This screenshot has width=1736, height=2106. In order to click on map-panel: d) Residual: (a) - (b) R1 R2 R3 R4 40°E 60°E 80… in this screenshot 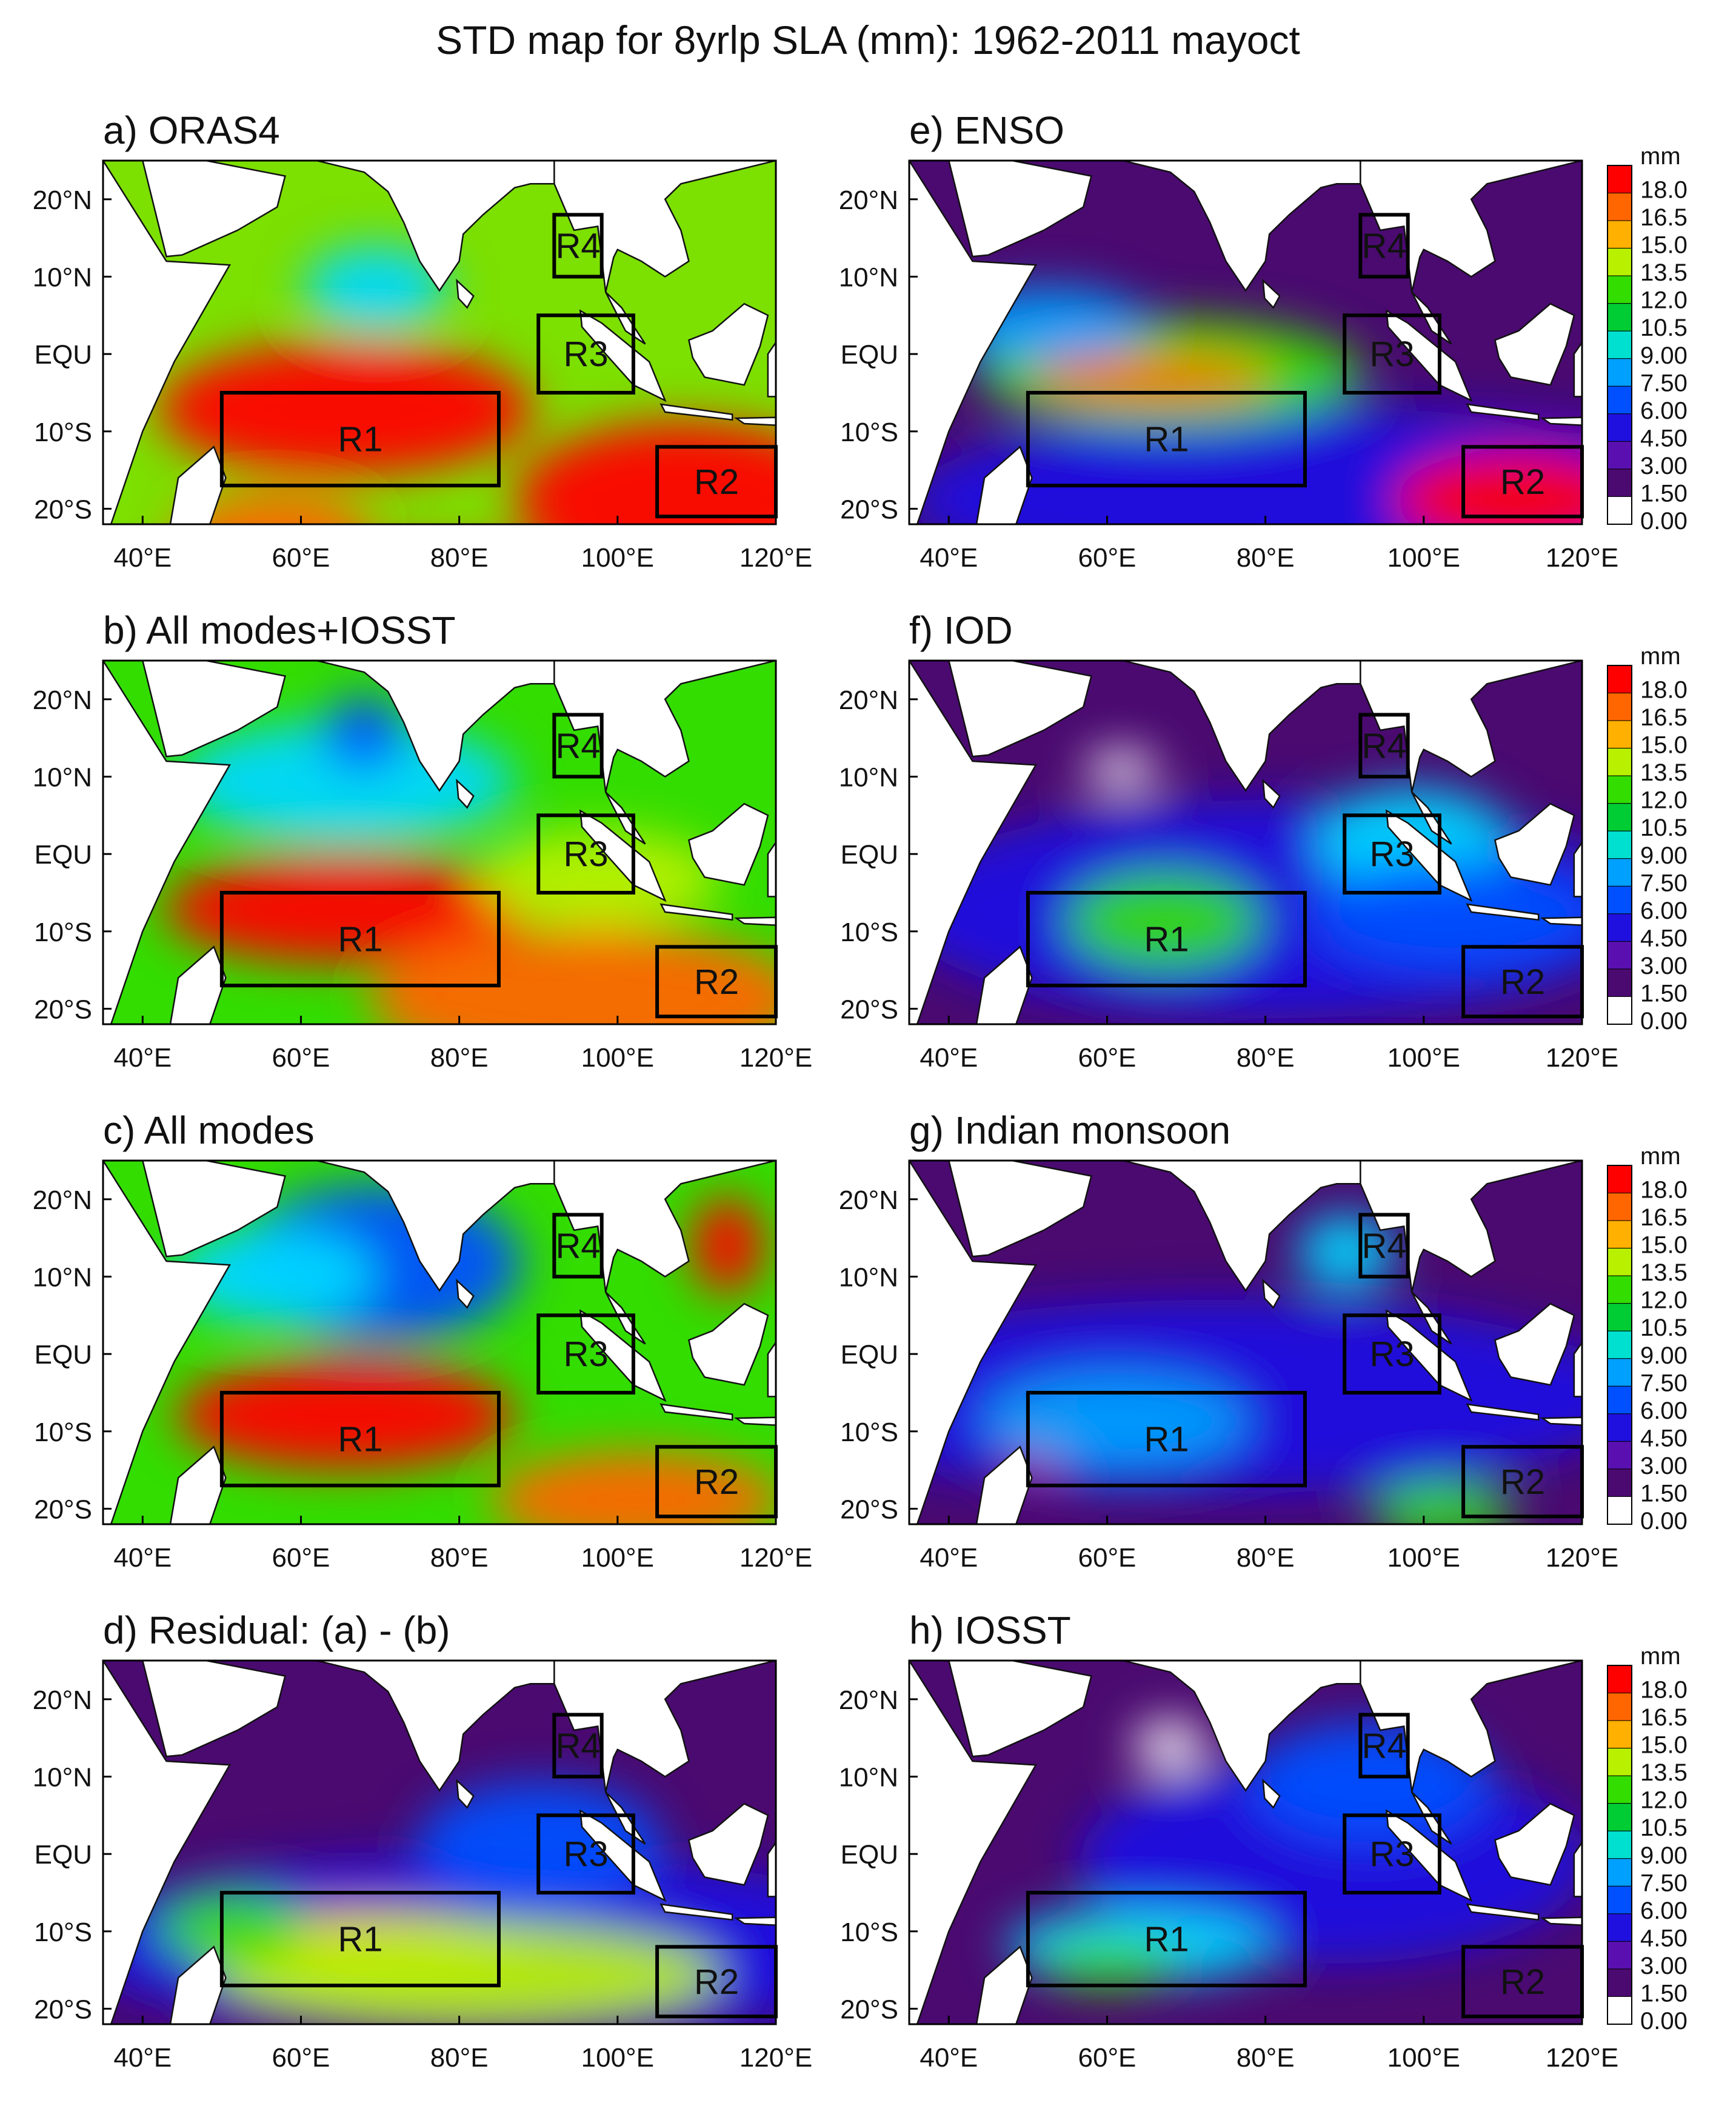, I will do `click(422, 1840)`.